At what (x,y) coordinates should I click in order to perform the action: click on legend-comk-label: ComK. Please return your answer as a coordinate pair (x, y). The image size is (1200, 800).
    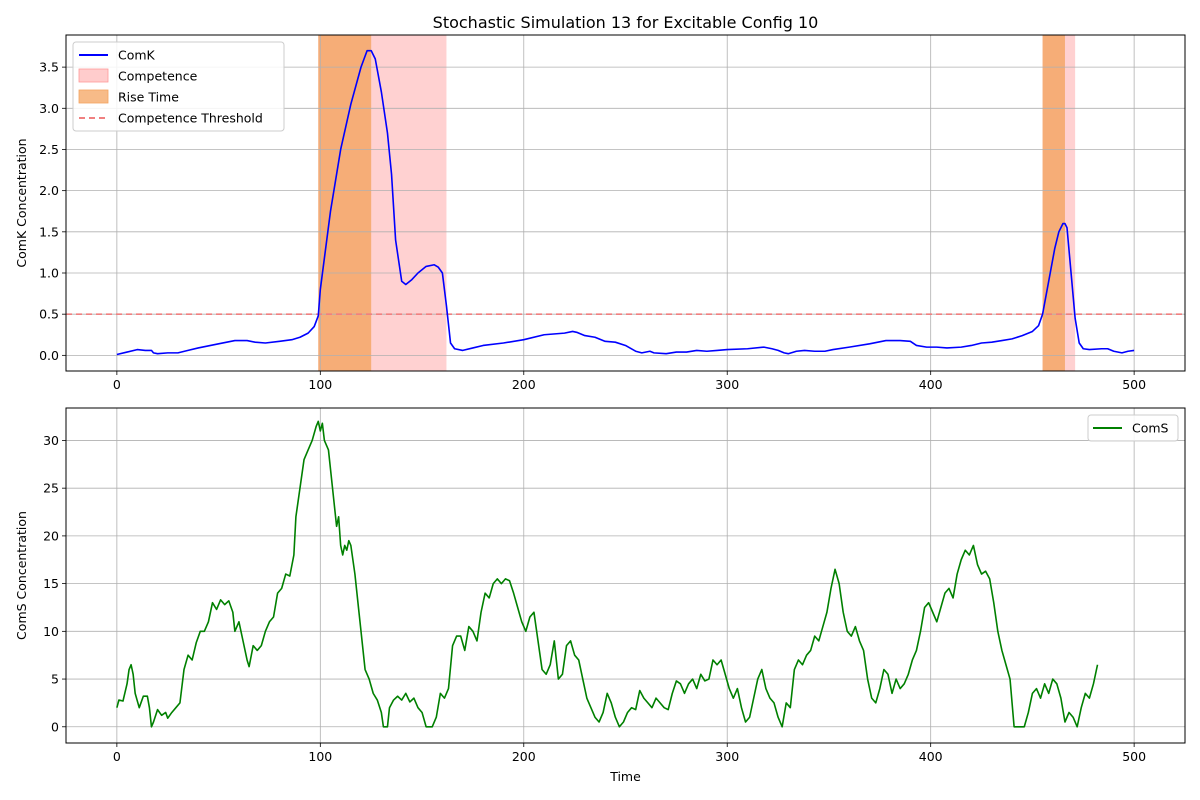
    Looking at the image, I should click on (137, 55).